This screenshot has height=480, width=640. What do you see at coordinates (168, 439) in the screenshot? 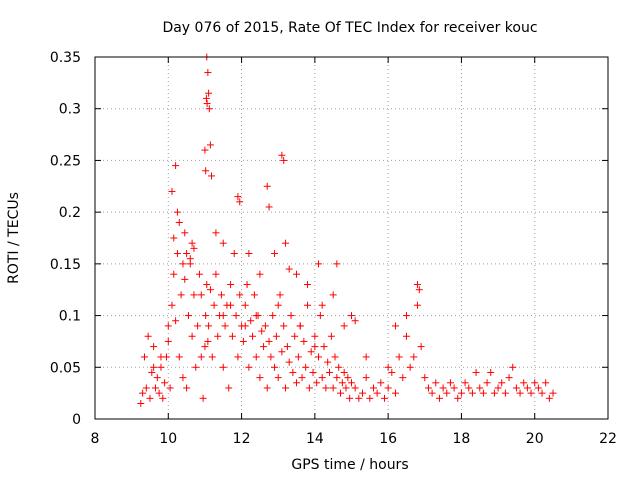
I see `x-tick-label: 10` at bounding box center [168, 439].